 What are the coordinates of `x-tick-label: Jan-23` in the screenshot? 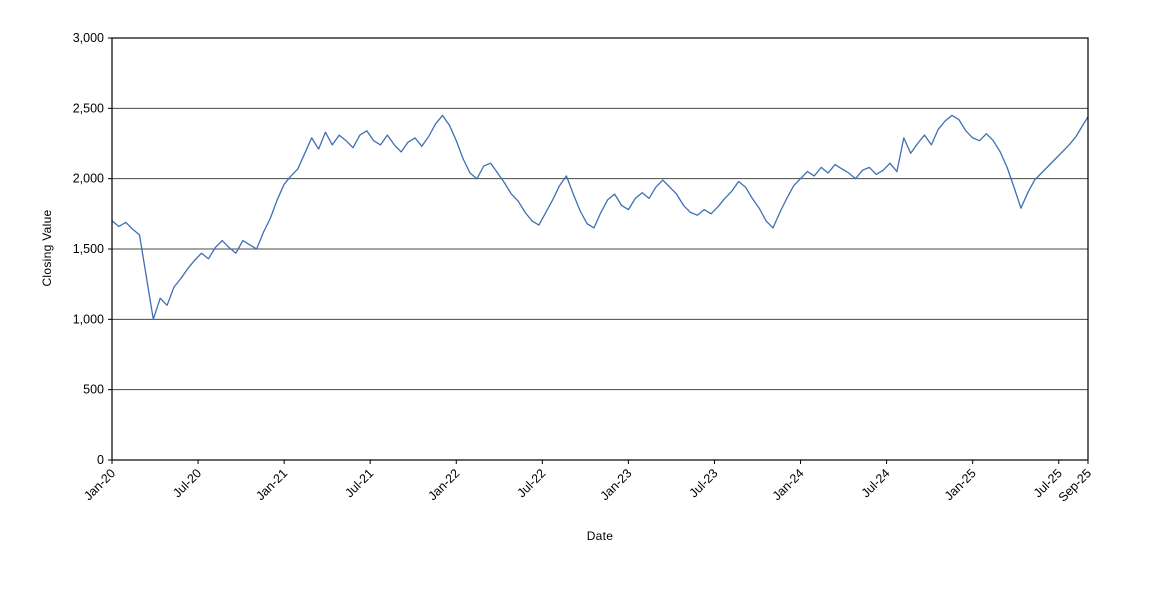 It's located at (616, 484).